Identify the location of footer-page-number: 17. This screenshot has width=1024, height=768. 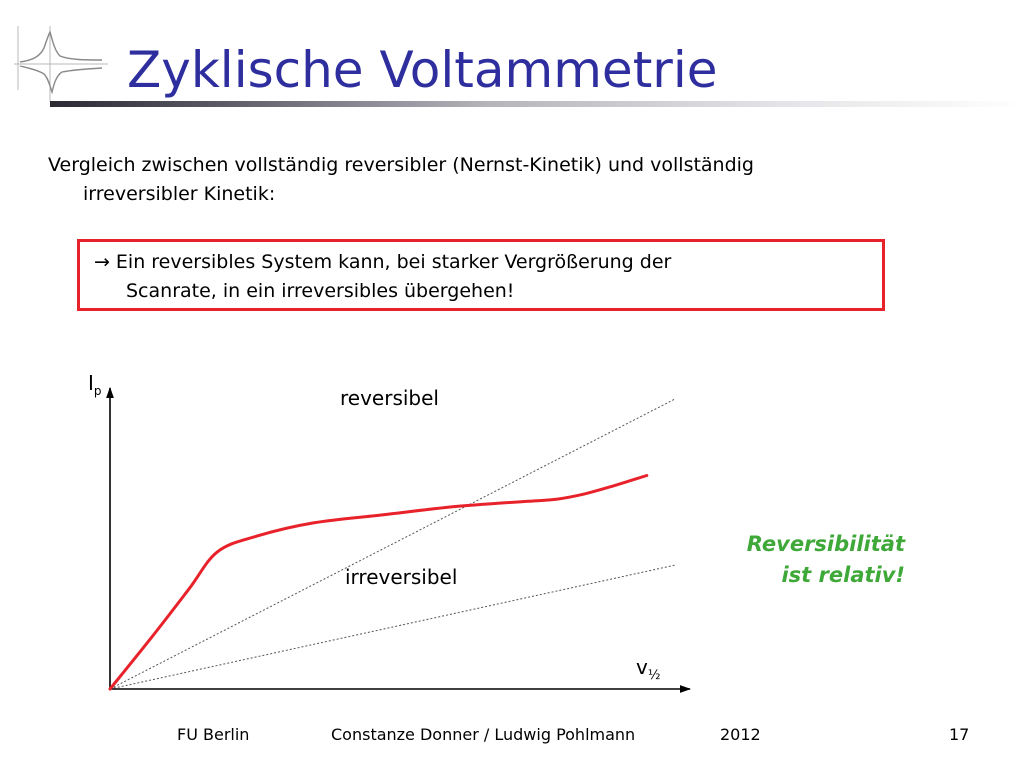
(959, 734).